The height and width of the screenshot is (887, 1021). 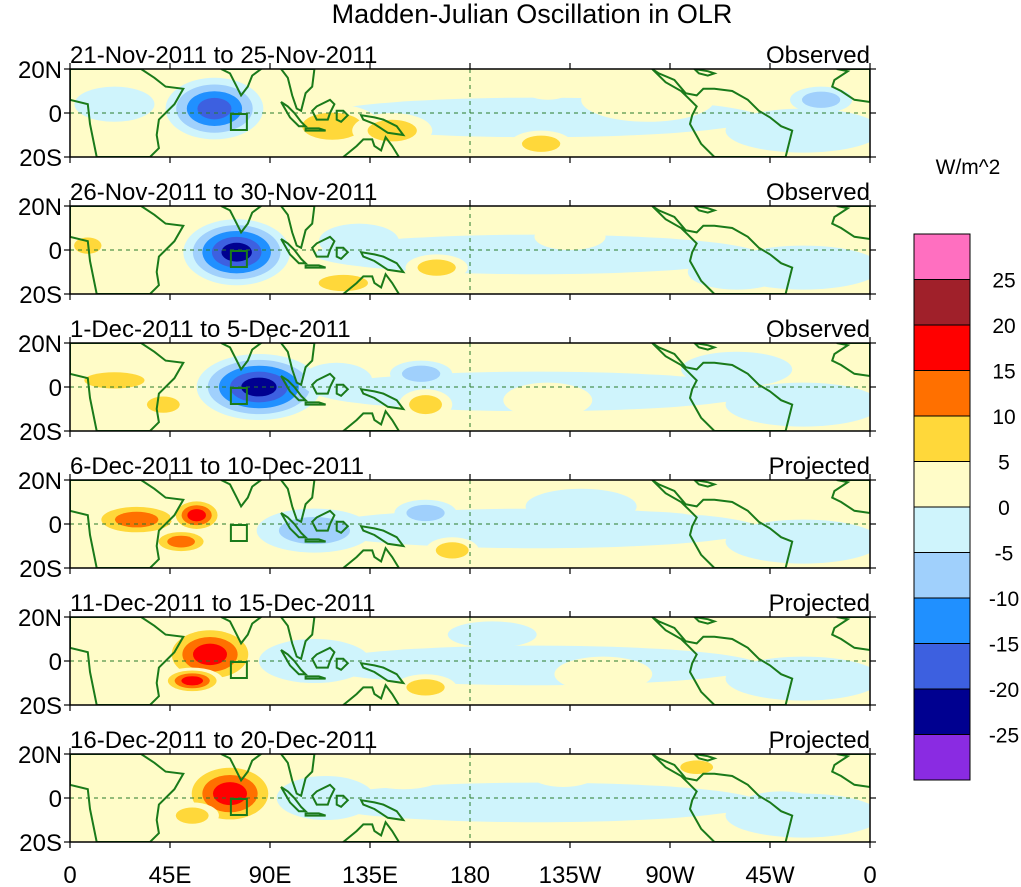 What do you see at coordinates (1004, 463) in the screenshot?
I see `legend-label: 5` at bounding box center [1004, 463].